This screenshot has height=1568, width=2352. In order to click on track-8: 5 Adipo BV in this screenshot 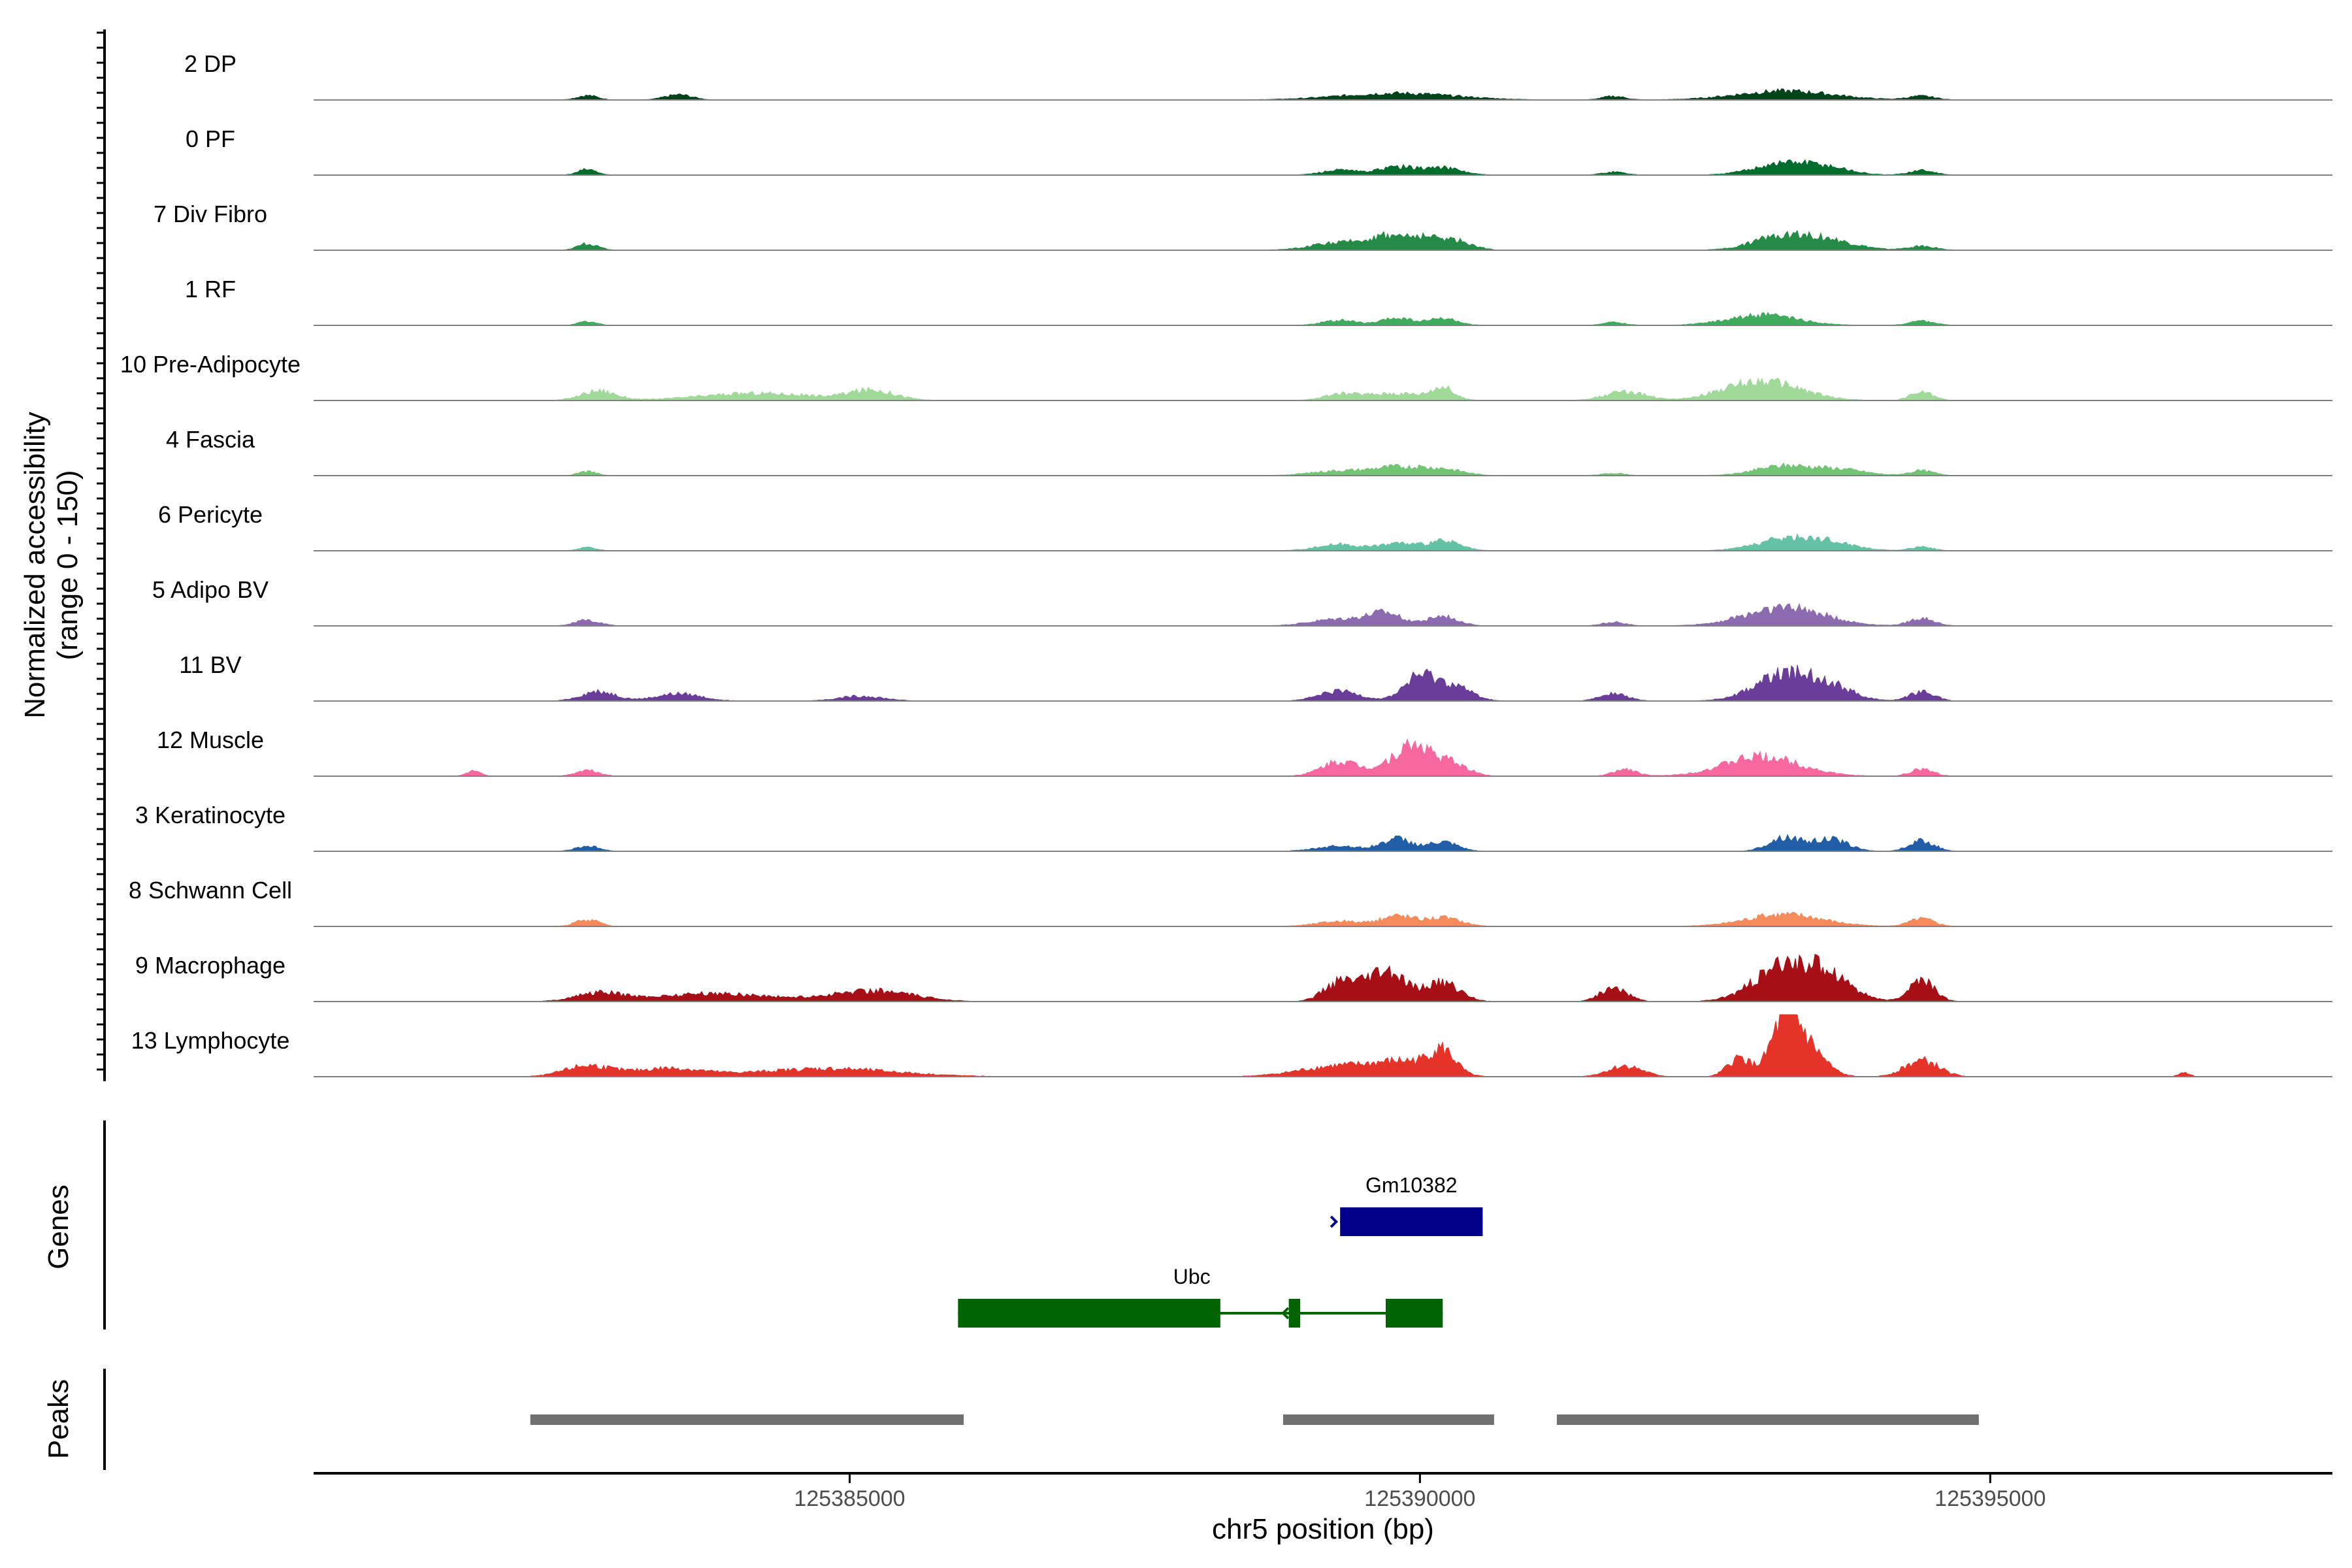, I will do `click(1242, 601)`.